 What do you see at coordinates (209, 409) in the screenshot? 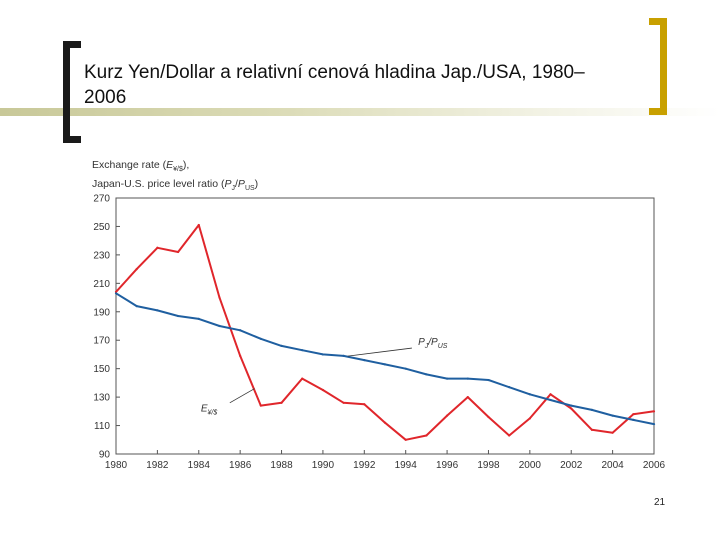
I see `exchange-rate-series-label: E¥/$` at bounding box center [209, 409].